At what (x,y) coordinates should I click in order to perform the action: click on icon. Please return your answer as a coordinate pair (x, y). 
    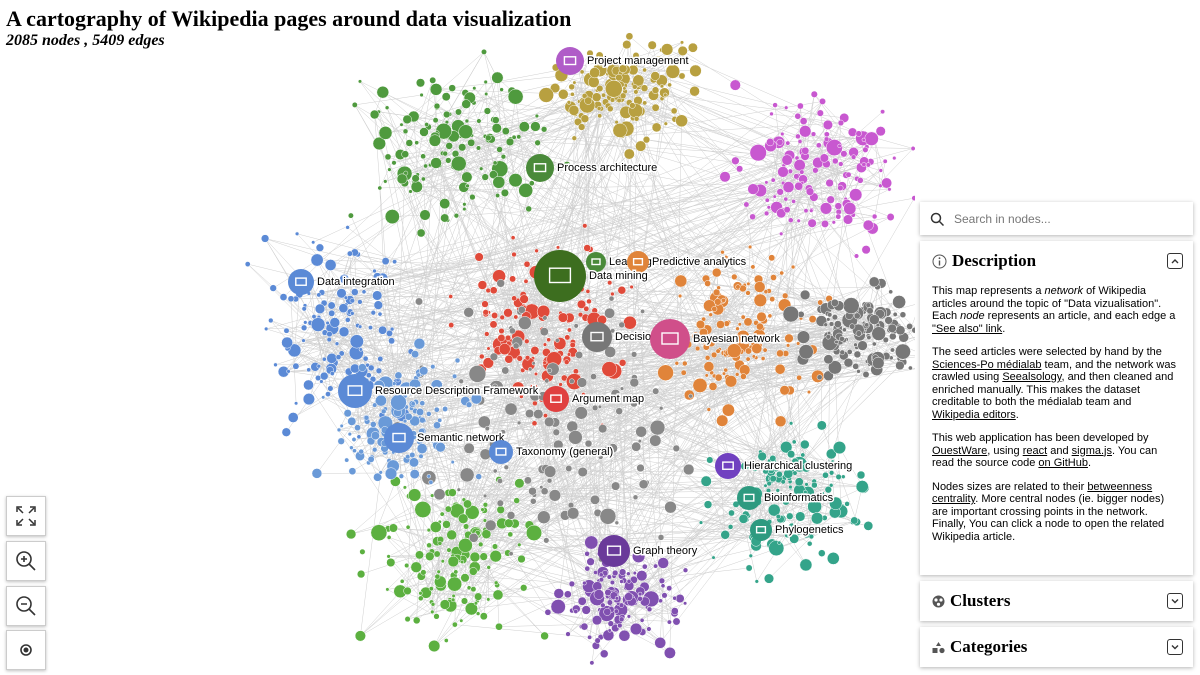
    Looking at the image, I should click on (1175, 261).